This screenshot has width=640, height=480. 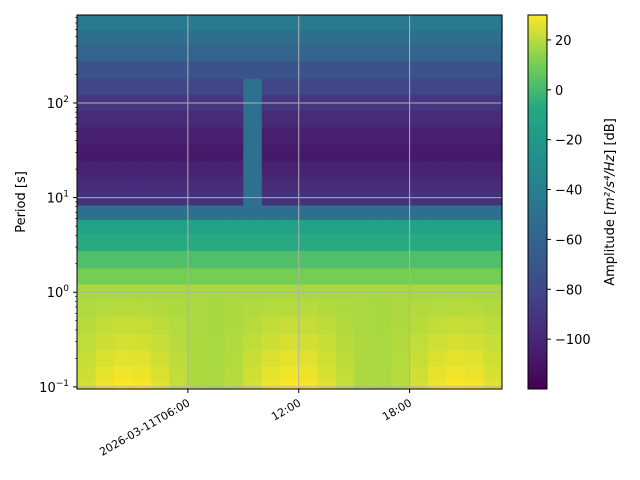 What do you see at coordinates (21, 202) in the screenshot?
I see `y-axis-label: Period [s]` at bounding box center [21, 202].